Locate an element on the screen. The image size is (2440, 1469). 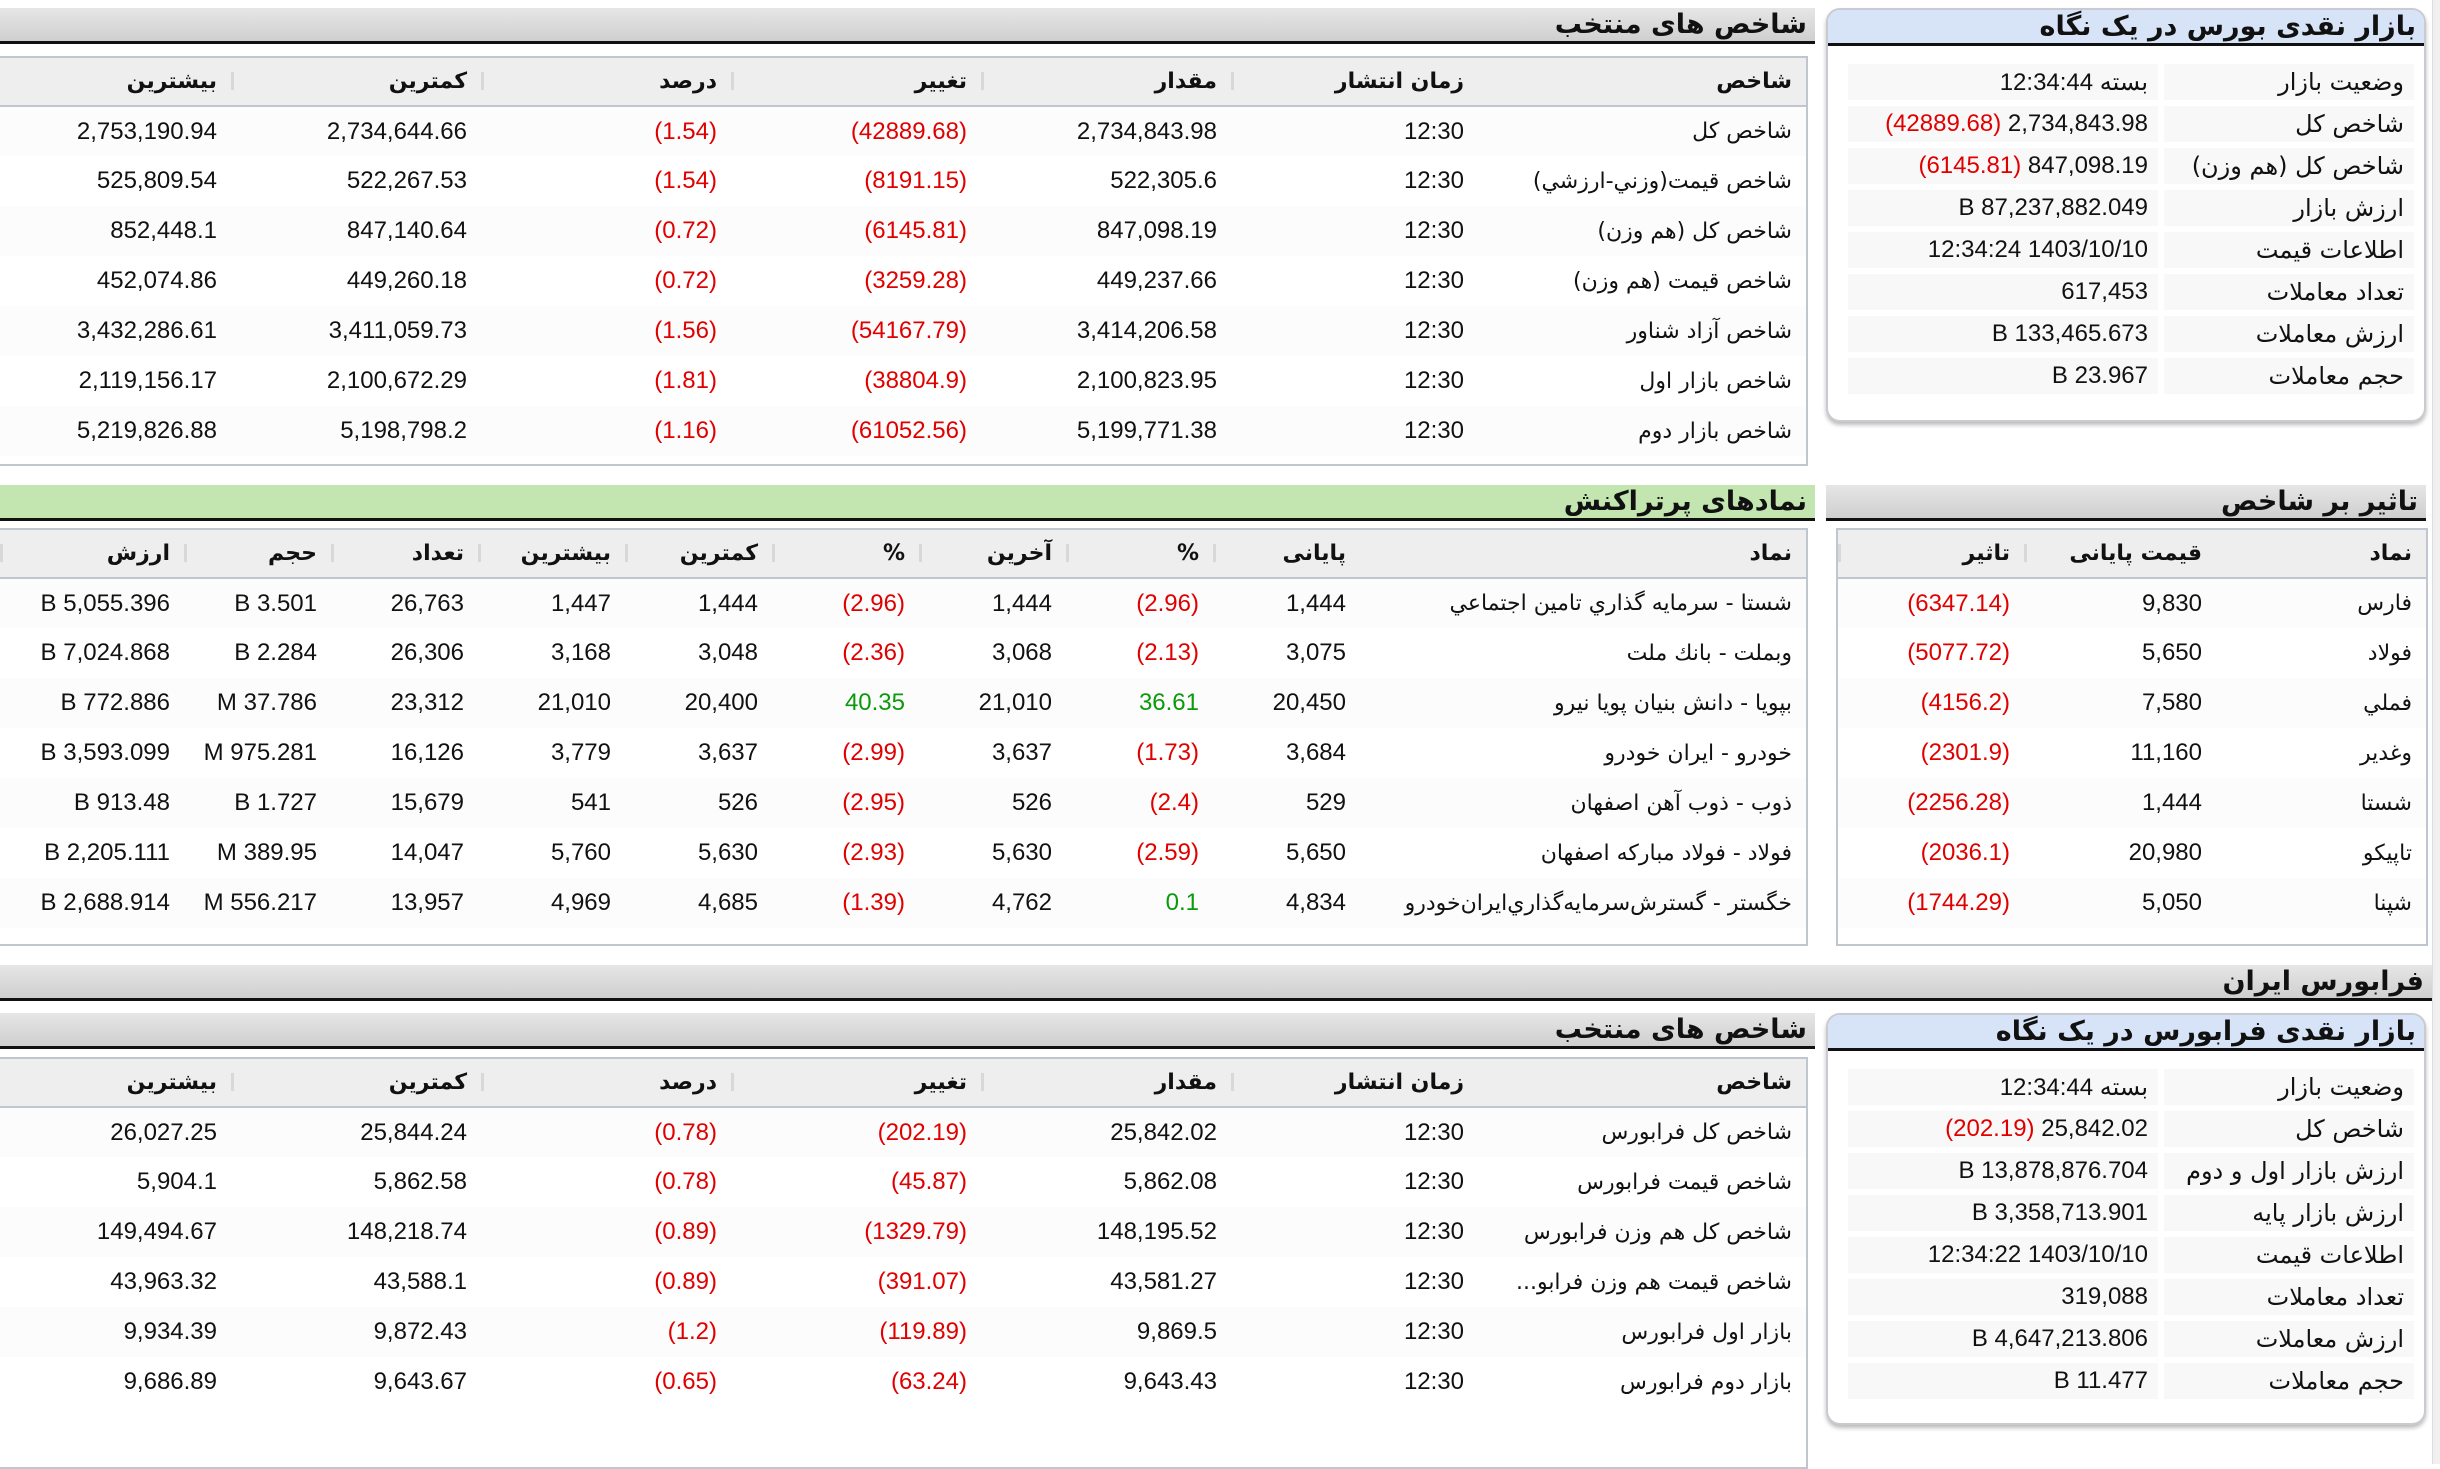
row-name: فولاد is located at coordinates (2389, 653).